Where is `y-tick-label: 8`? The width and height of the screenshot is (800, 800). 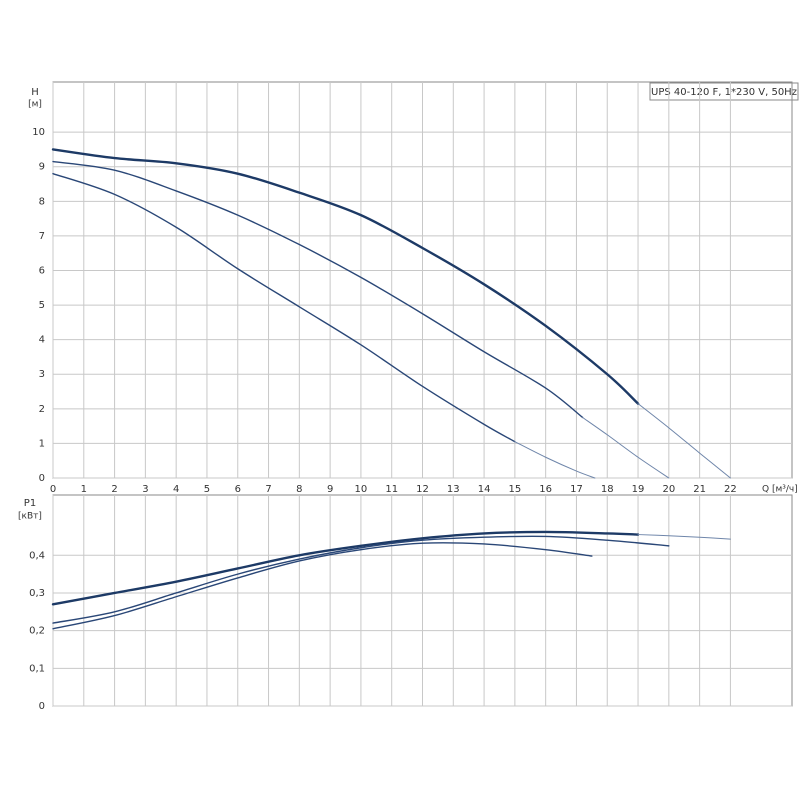
y-tick-label: 8 is located at coordinates (42, 201).